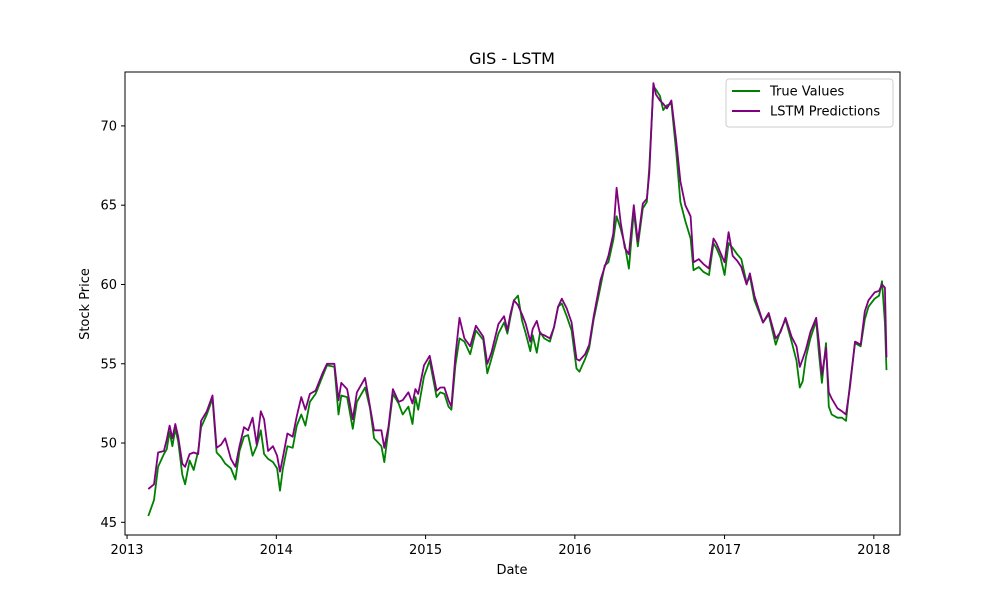 The width and height of the screenshot is (1000, 600). What do you see at coordinates (512, 58) in the screenshot?
I see `chart-title: GIS - LSTM` at bounding box center [512, 58].